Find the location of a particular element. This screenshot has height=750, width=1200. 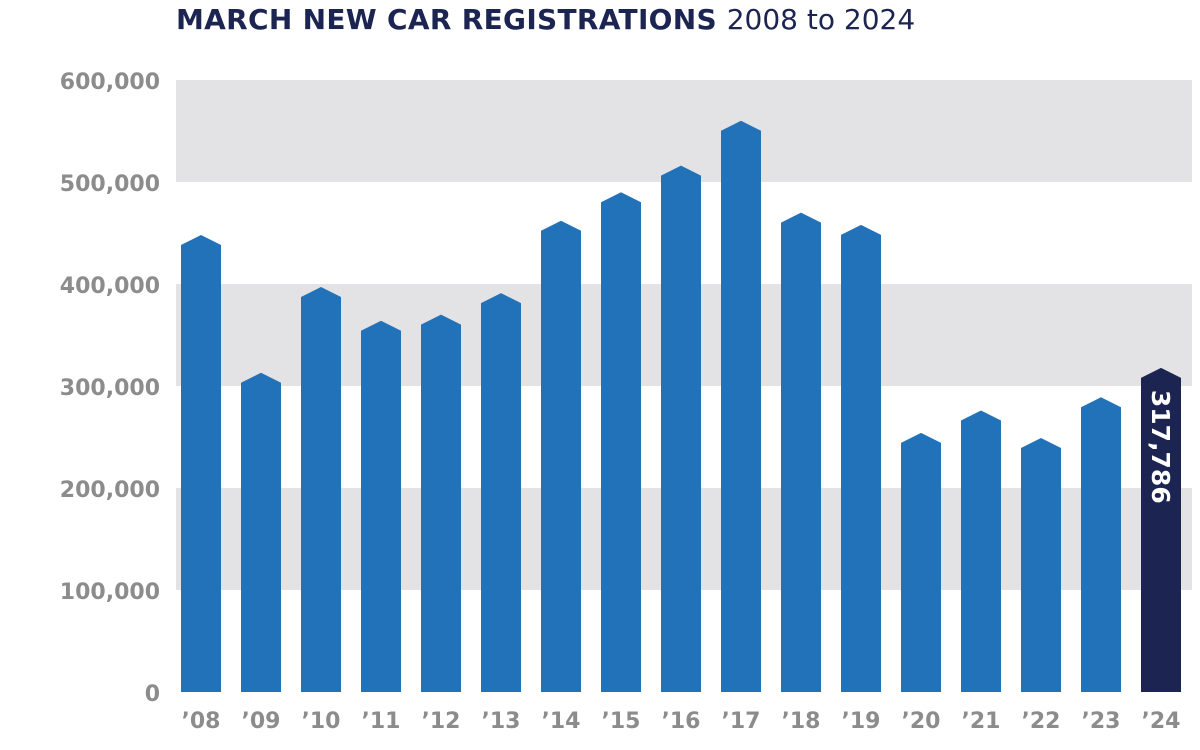

x-tick-label: ’22 is located at coordinates (1041, 721).